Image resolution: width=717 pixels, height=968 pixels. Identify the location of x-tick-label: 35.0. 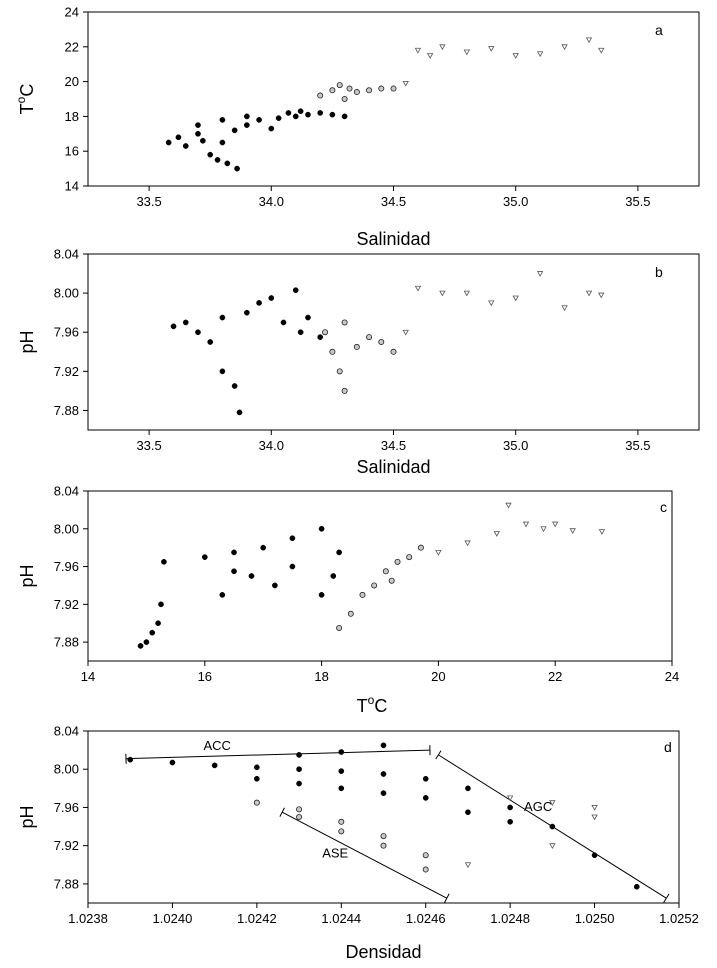
(515, 201).